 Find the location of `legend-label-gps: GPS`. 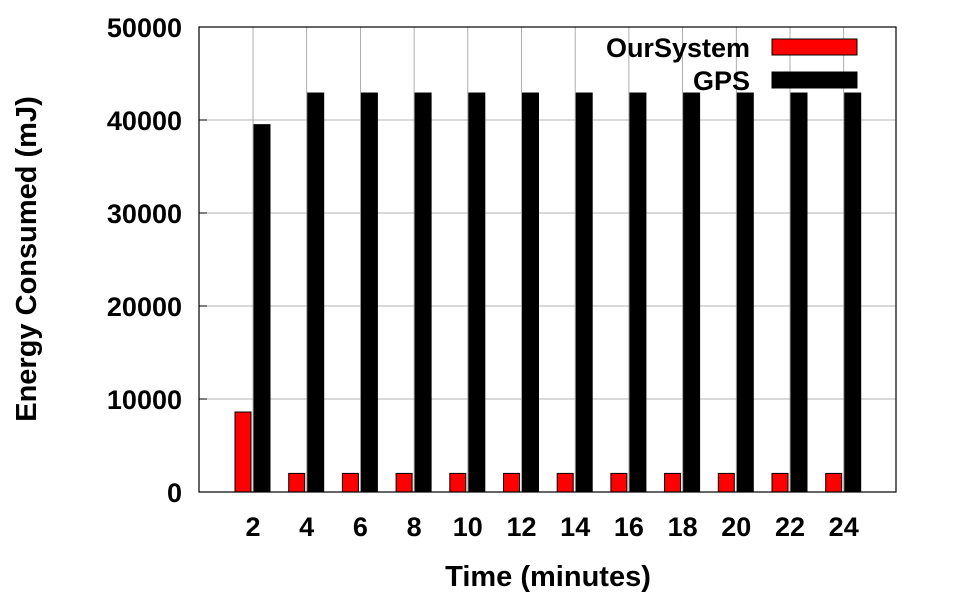

legend-label-gps: GPS is located at coordinates (721, 81).